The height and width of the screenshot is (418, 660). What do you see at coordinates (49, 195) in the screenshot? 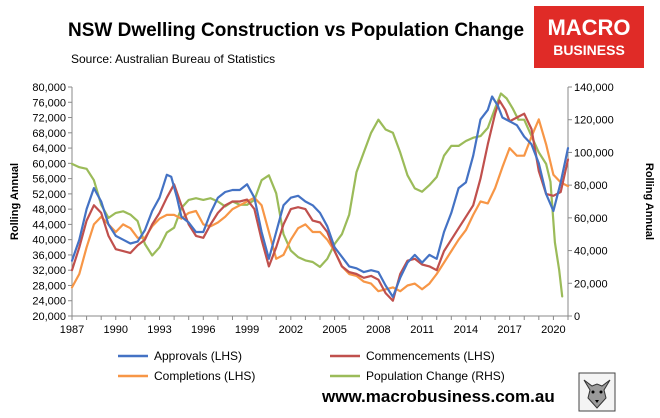
I see `left-tick-label: 52,000` at bounding box center [49, 195].